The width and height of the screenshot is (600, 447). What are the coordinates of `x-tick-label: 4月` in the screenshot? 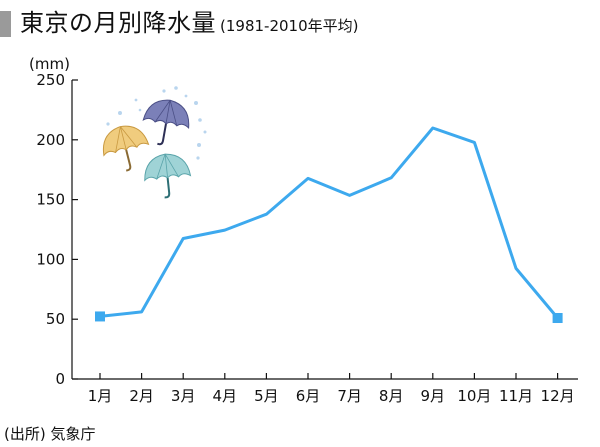 It's located at (225, 396).